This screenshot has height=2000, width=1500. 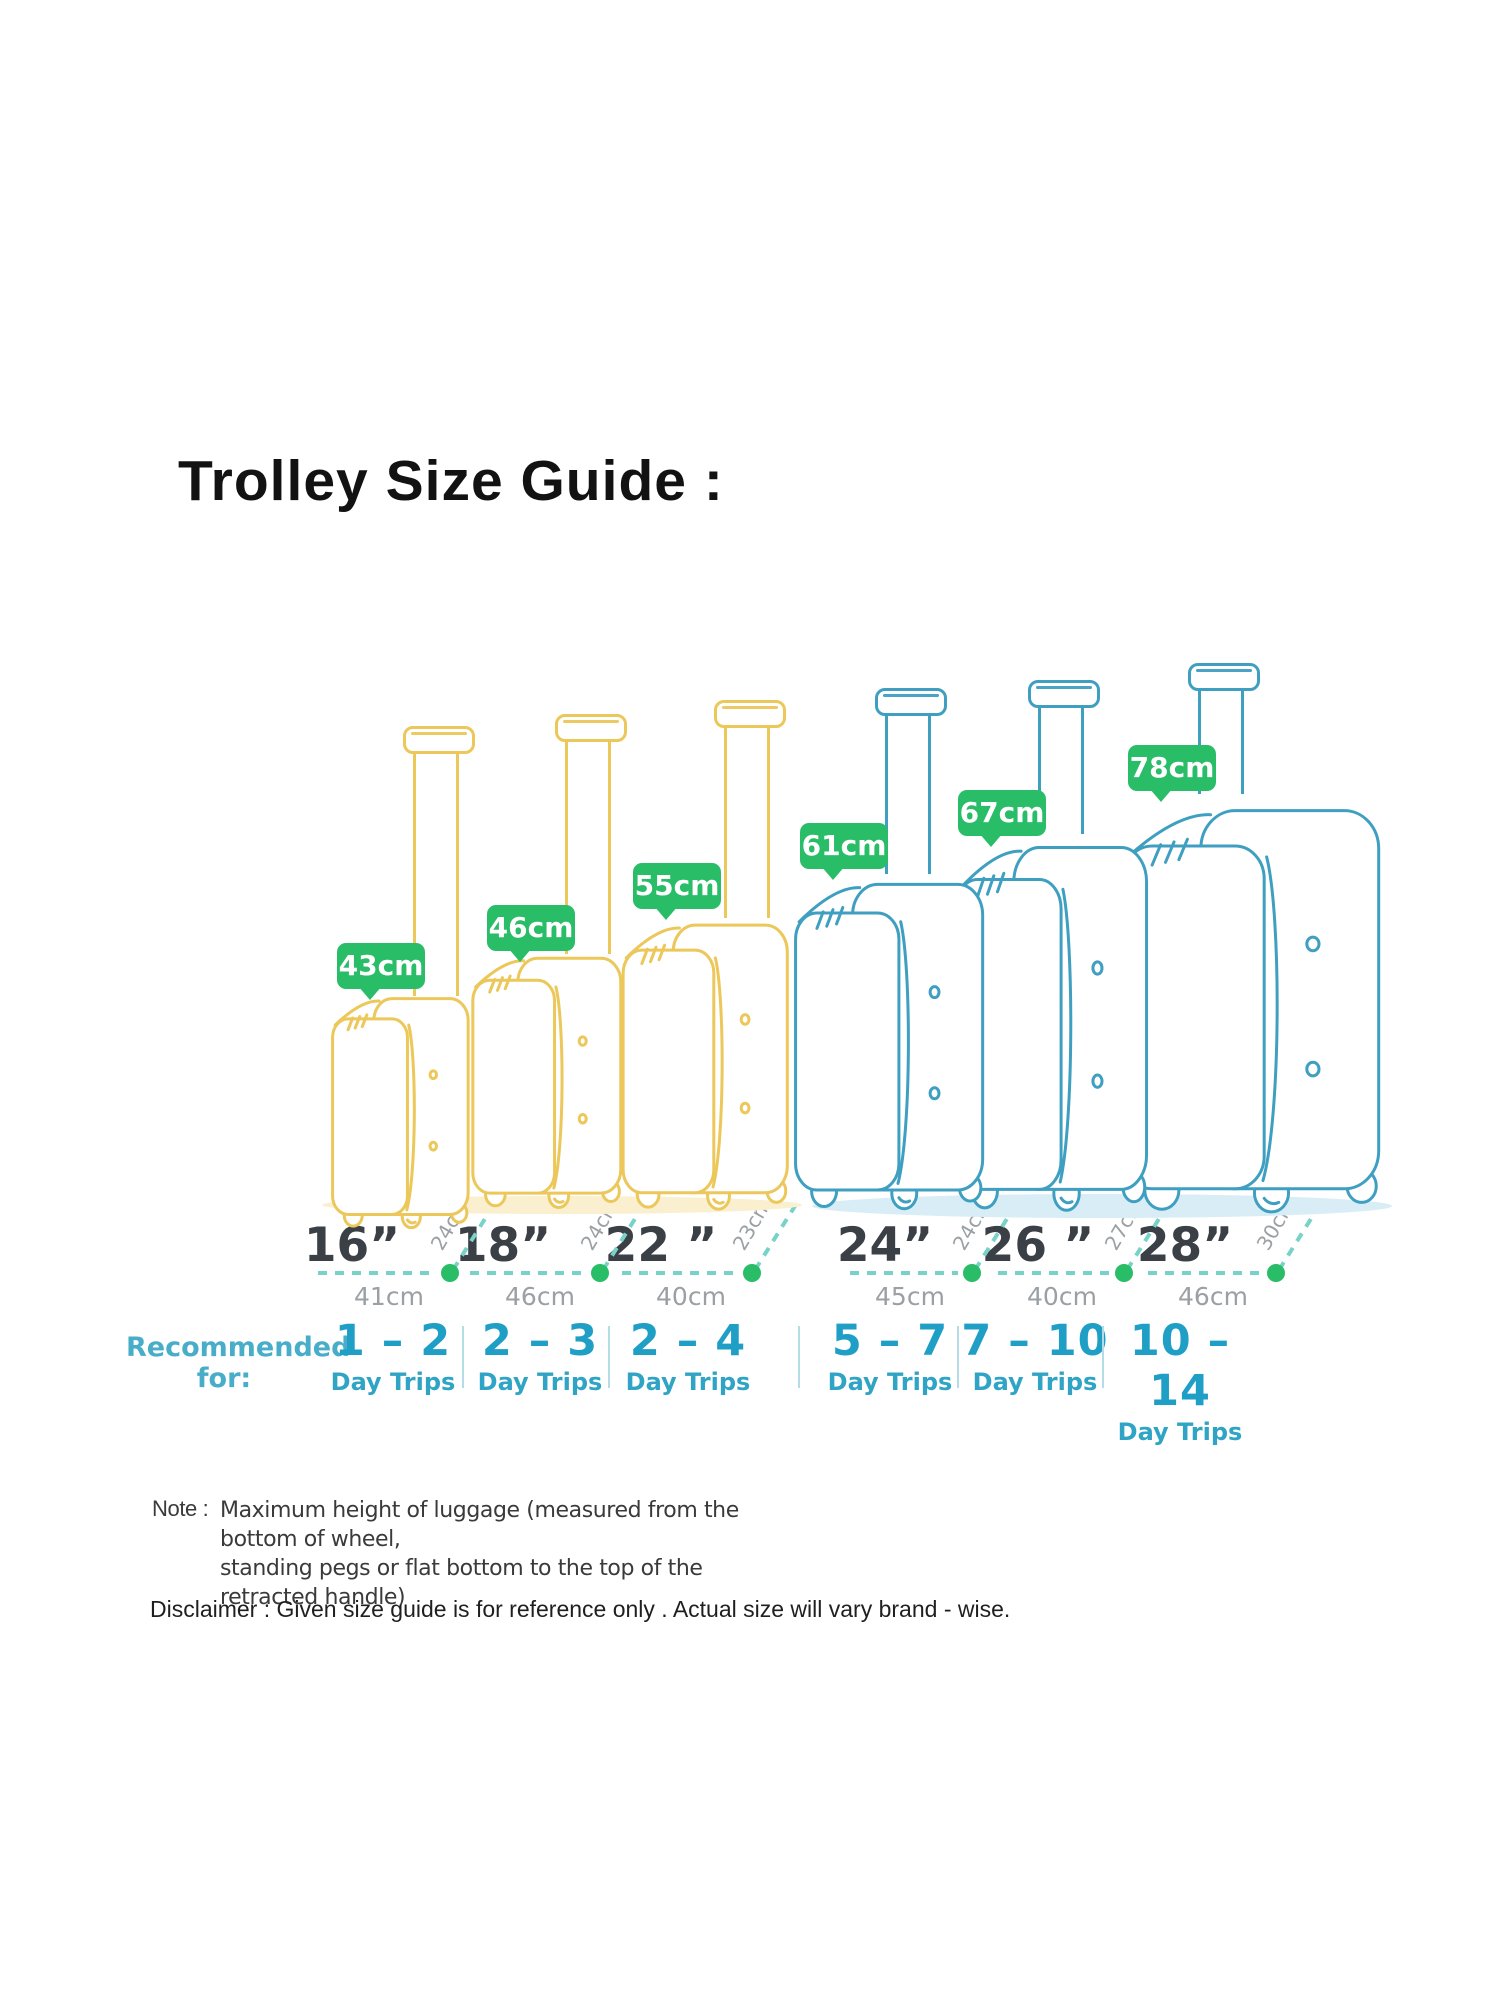 I want to click on inch-label-24: 24”, so click(x=885, y=1245).